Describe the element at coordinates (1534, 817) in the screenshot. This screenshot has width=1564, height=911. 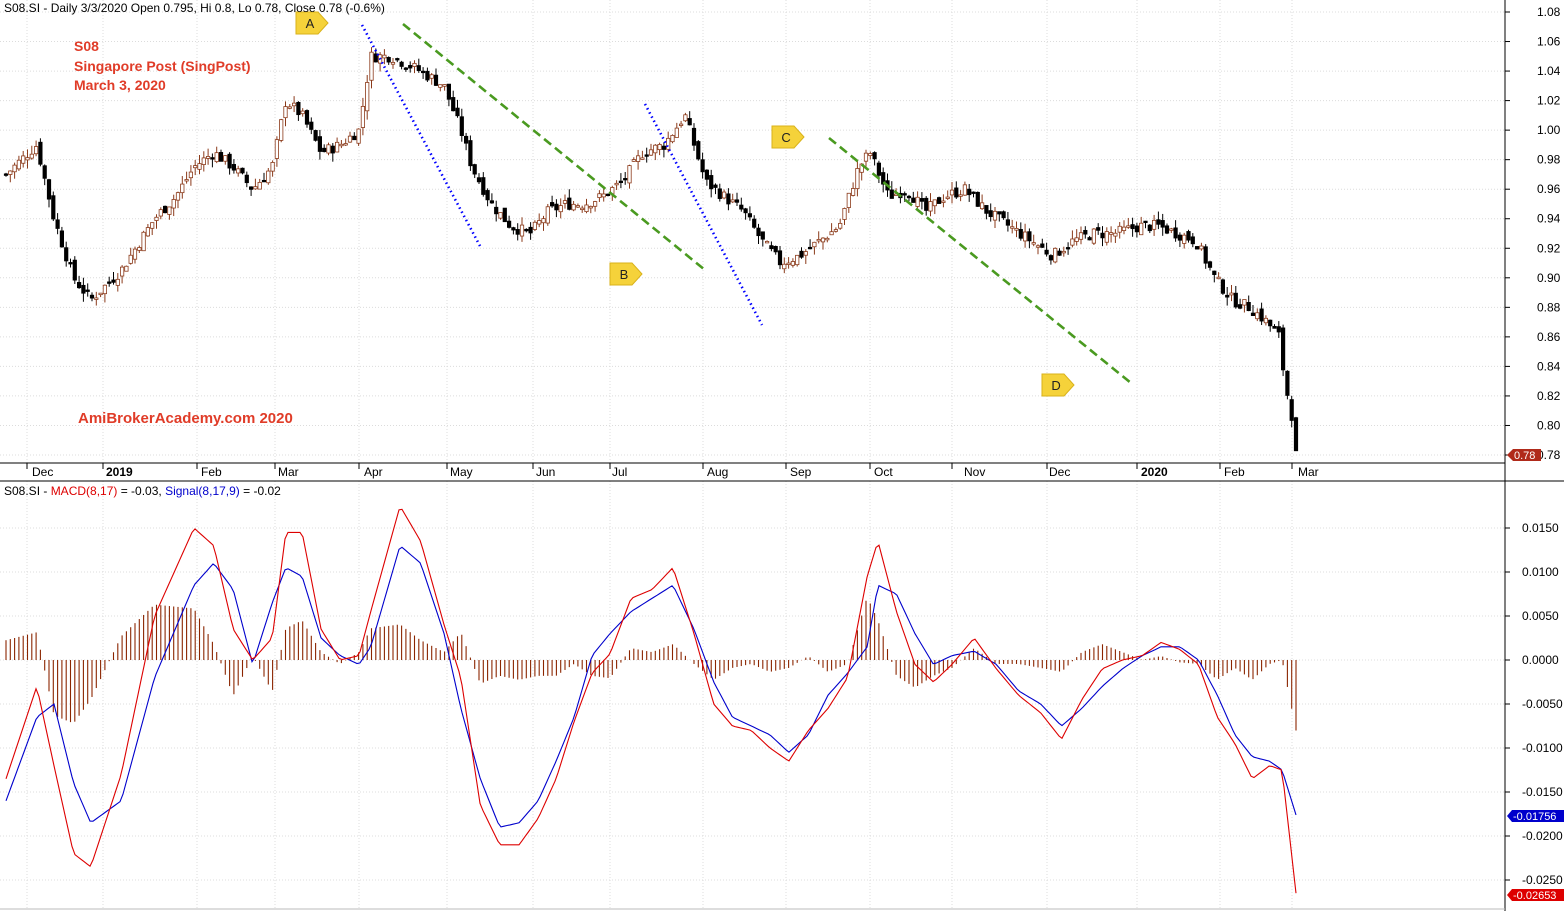
I see `signal-value-label: -0.01756` at that location.